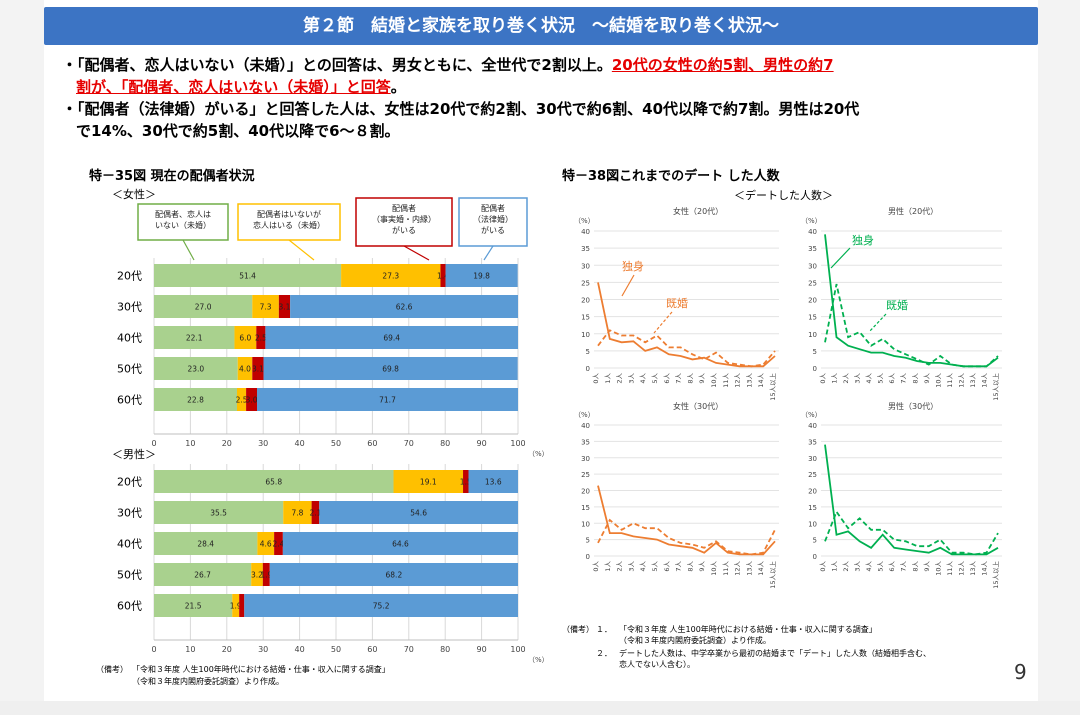 The height and width of the screenshot is (715, 1080). I want to click on line-panel-2-x-tick-label: 13人, so click(973, 380).